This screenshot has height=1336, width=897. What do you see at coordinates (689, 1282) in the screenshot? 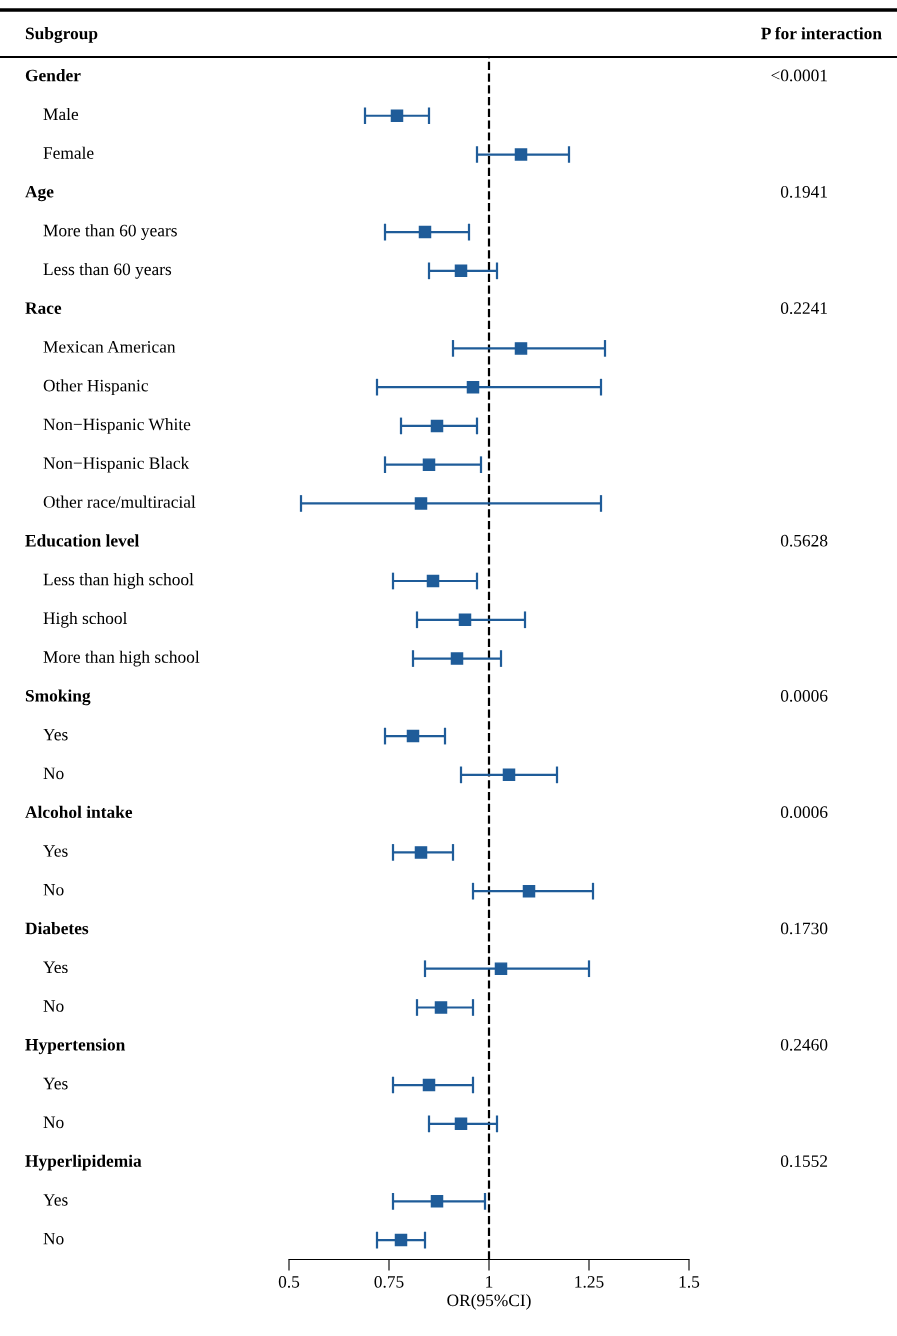
I see `x-tick-label: 1.5` at bounding box center [689, 1282].